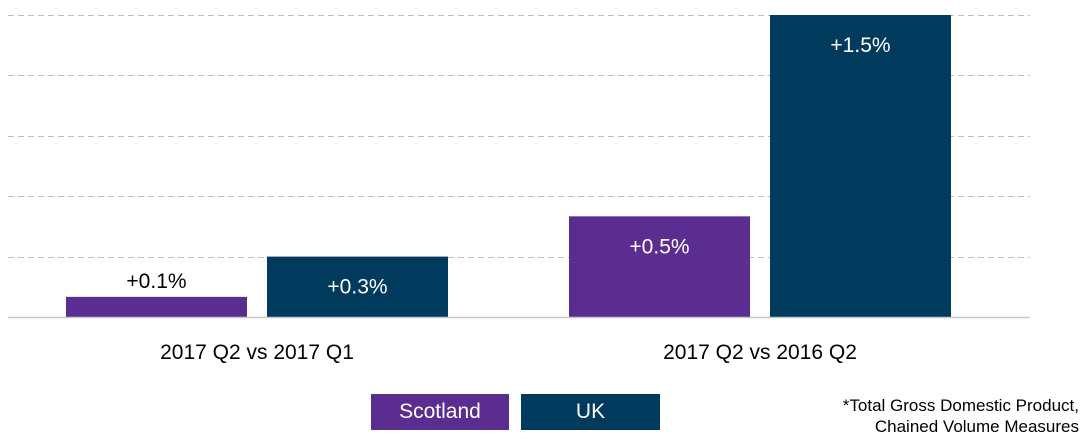 The image size is (1082, 439). Describe the element at coordinates (976, 426) in the screenshot. I see `footnote-line-2: Chained Volume Measures` at that location.